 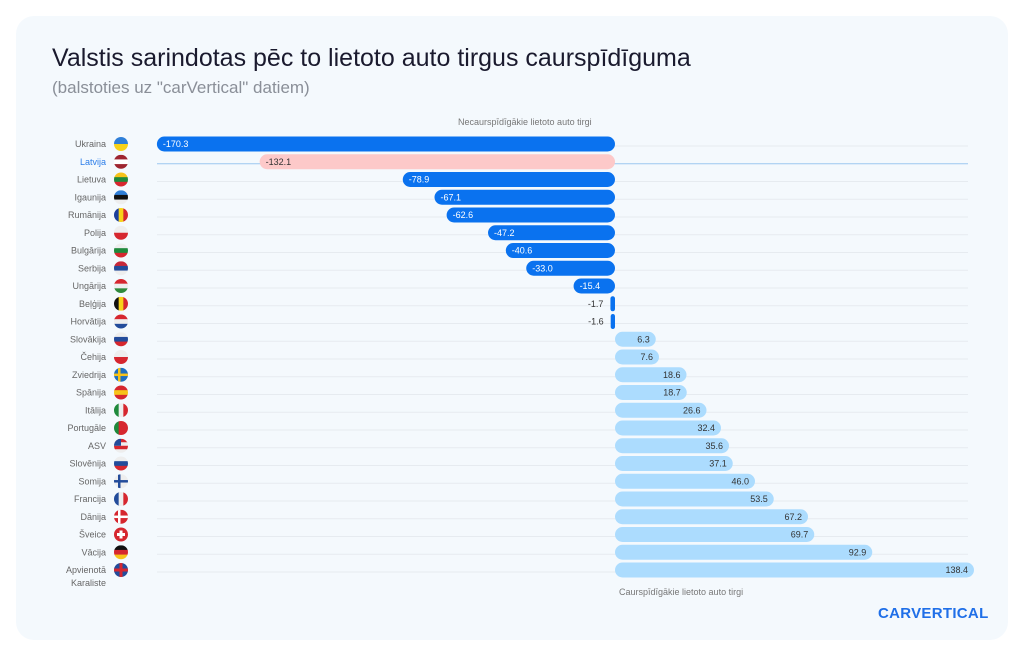 I want to click on data-label: 46.0, so click(x=740, y=481).